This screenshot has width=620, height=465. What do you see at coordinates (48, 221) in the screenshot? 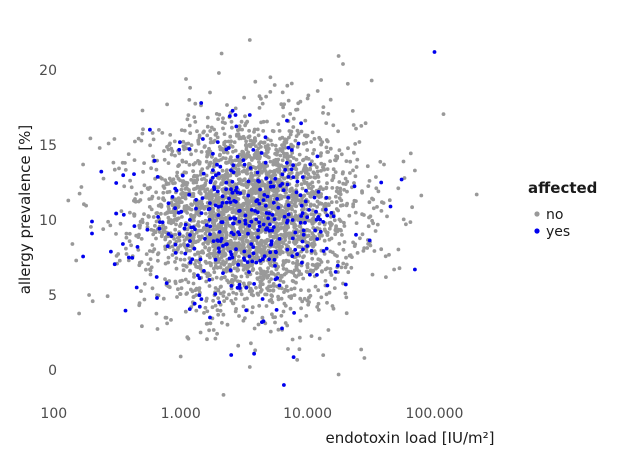
I see `y-tick-label: 10` at bounding box center [48, 221].